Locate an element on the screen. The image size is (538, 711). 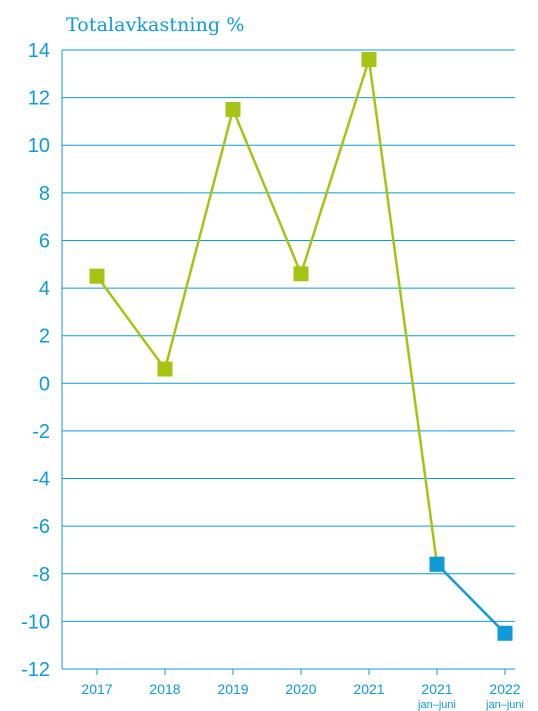
y-tick-label: -12 is located at coordinates (35, 670).